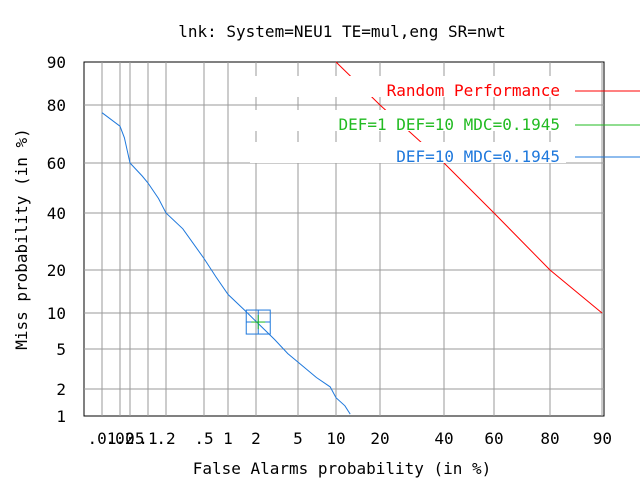  What do you see at coordinates (130, 438) in the screenshot?
I see `x-tick-label: .05` at bounding box center [130, 438].